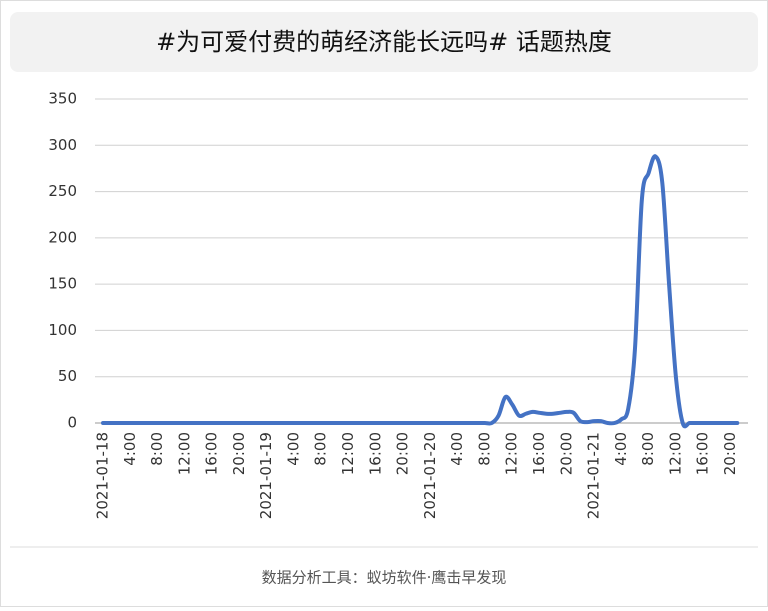 This screenshot has width=768, height=611. Describe the element at coordinates (103, 475) in the screenshot. I see `x-tick-label: 2021-01-18` at that location.